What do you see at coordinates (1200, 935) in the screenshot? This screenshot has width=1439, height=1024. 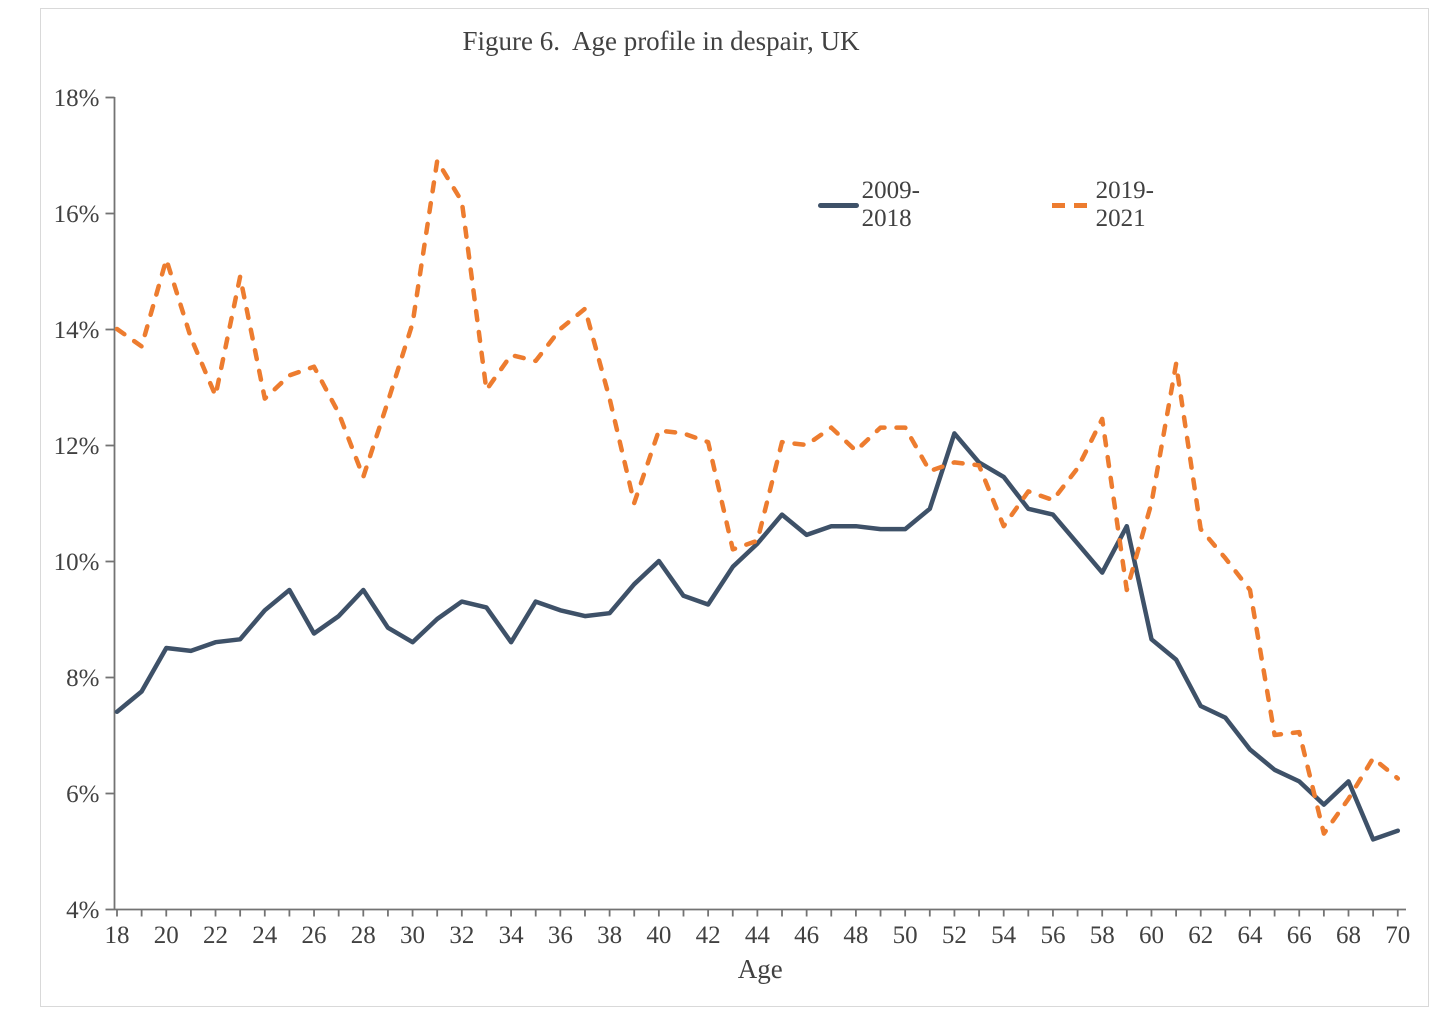 I see `x-tick-label: 62` at bounding box center [1200, 935].